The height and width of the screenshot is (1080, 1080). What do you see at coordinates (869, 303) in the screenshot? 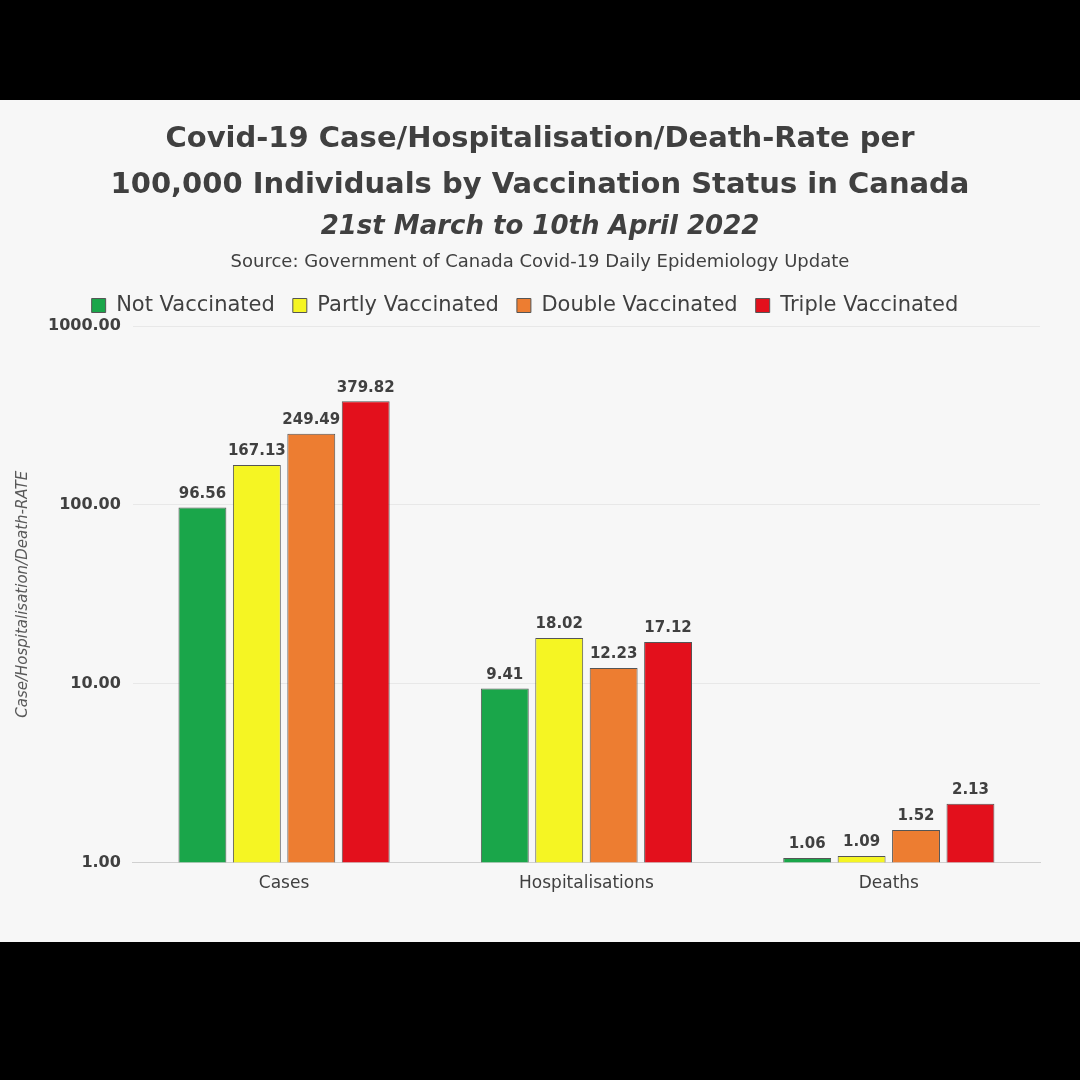
I see `legend-label: Triple Vaccinated` at bounding box center [869, 303].